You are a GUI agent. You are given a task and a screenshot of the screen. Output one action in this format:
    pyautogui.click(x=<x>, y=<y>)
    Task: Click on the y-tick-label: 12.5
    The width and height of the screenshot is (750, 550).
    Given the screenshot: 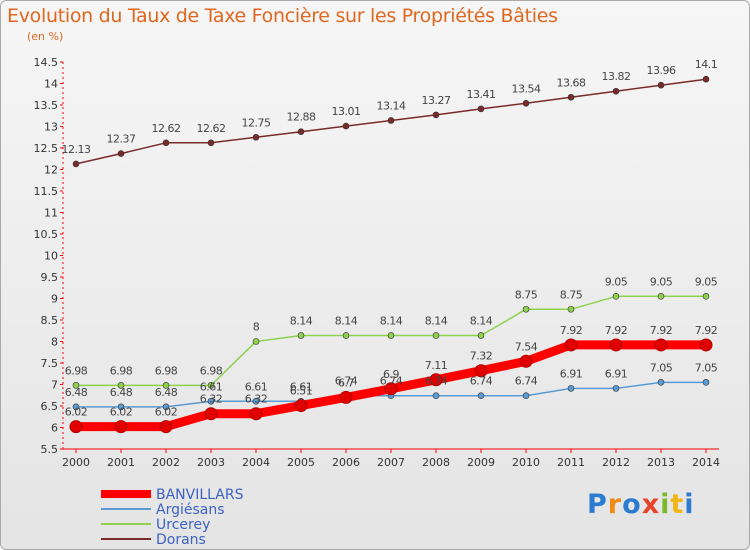 What is the action you would take?
    pyautogui.click(x=46, y=148)
    